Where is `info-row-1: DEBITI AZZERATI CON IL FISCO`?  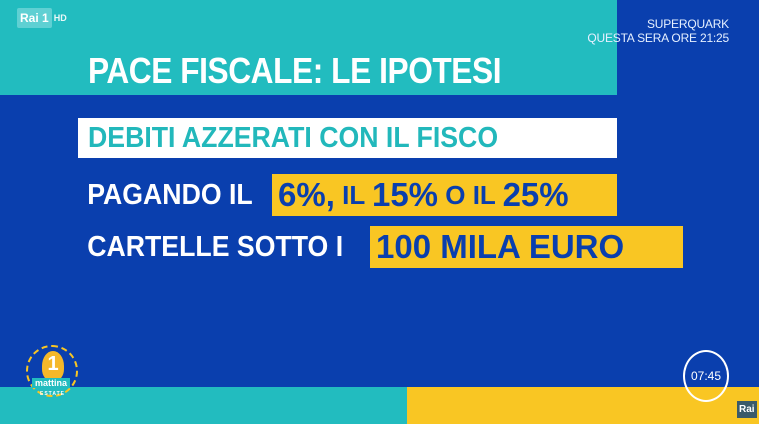 info-row-1: DEBITI AZZERATI CON IL FISCO is located at coordinates (347, 138).